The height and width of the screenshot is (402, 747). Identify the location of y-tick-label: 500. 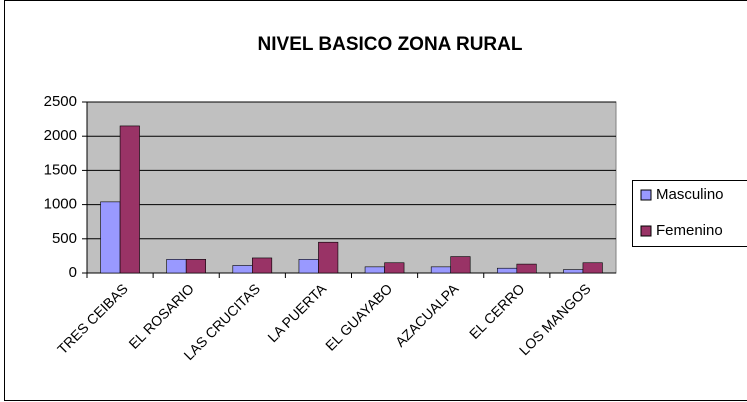
(64, 238).